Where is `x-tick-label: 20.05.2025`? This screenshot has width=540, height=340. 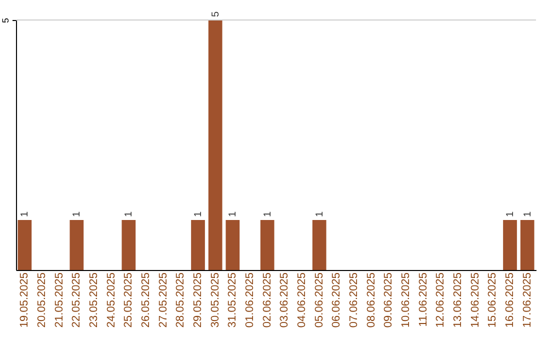
x-tick-label: 20.05.2025 is located at coordinates (42, 300).